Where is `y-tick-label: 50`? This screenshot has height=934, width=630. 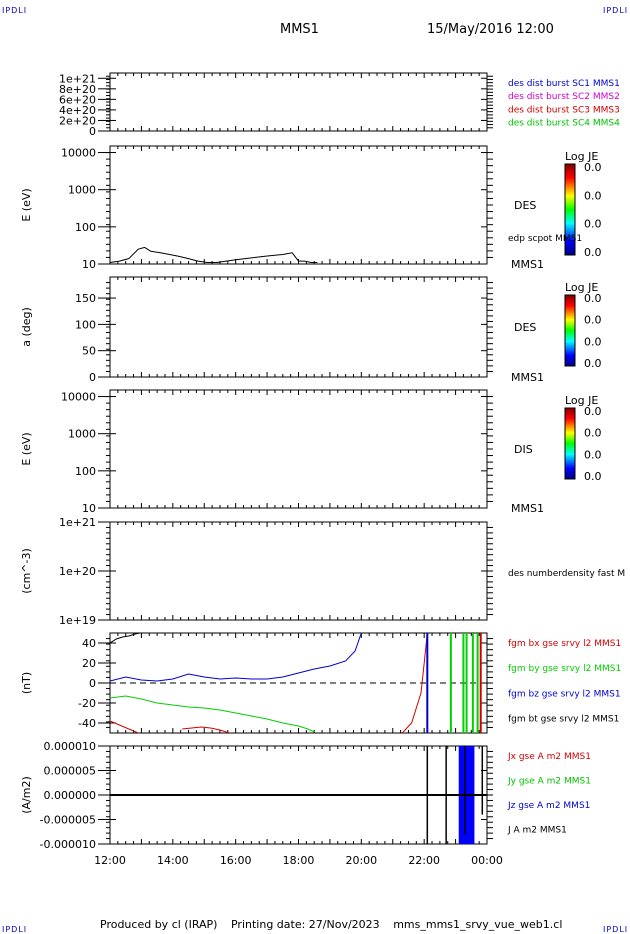
y-tick-label: 50 is located at coordinates (89, 351).